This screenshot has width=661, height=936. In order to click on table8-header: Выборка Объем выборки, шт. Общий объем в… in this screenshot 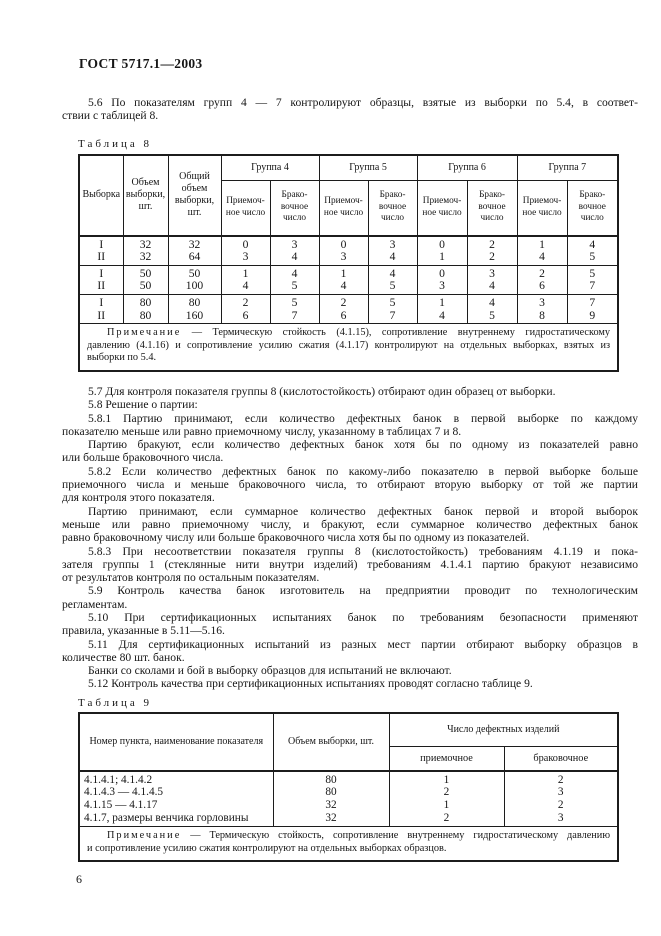, I will do `click(348, 195)`.